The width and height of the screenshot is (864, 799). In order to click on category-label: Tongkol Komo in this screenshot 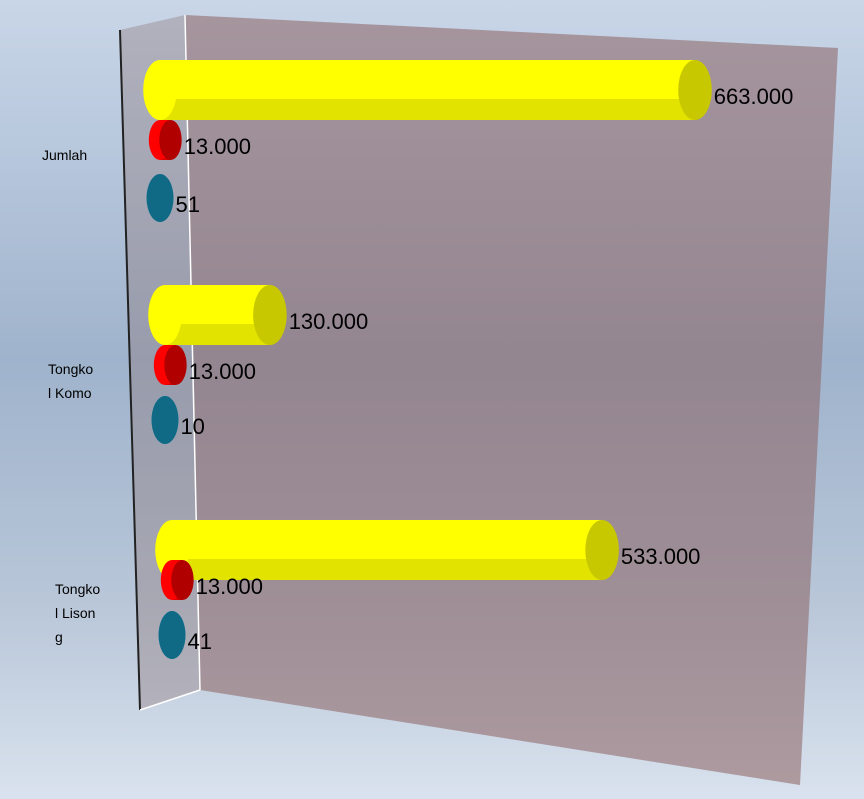, I will do `click(71, 381)`.